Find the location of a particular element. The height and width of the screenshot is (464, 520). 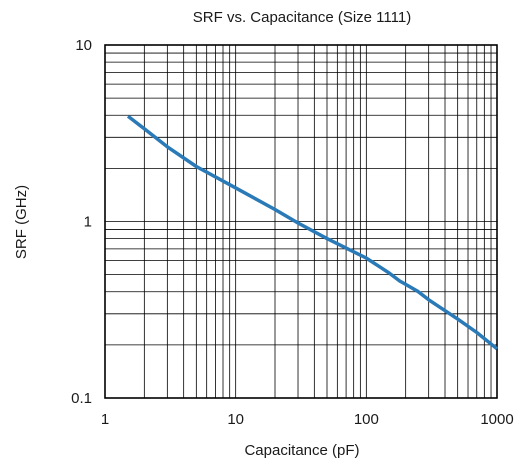

y-tick-labels: 0.1 1 10 is located at coordinates (81, 222).